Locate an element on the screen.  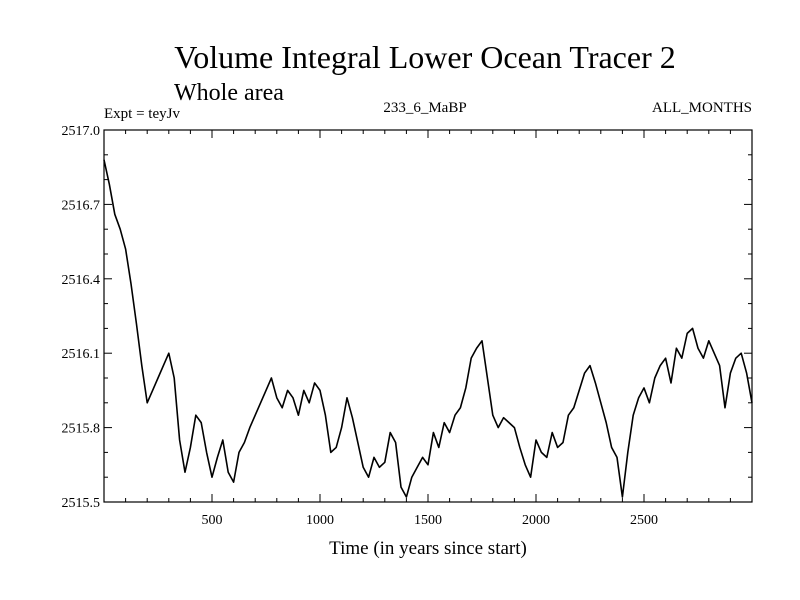
months-label: ALL_MONTHS is located at coordinates (702, 108).